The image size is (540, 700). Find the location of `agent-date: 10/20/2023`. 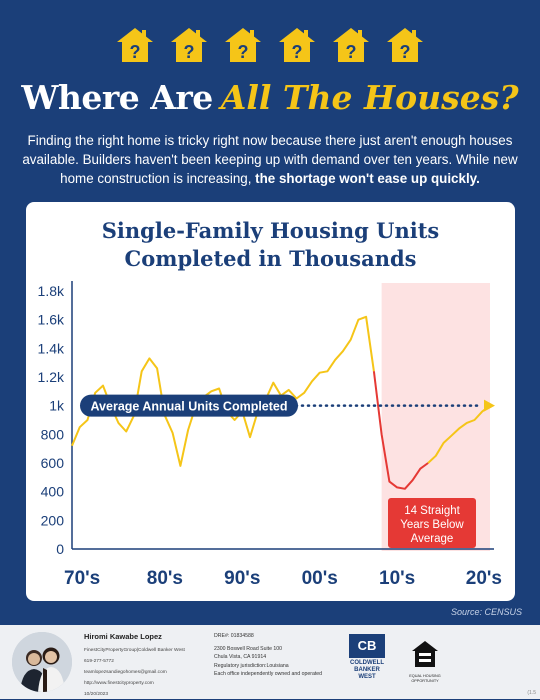

agent-date: 10/20/2023 is located at coordinates (96, 694).